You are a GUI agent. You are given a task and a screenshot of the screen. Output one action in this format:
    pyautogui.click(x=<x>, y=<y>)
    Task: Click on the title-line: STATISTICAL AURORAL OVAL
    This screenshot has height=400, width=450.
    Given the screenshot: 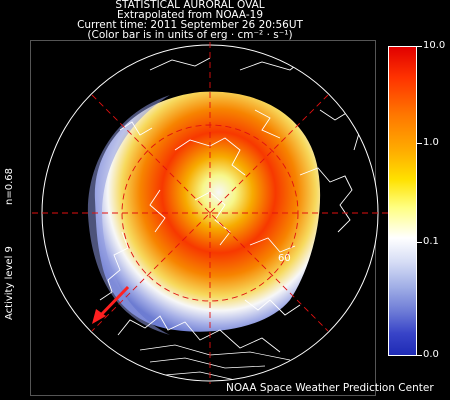 What is the action you would take?
    pyautogui.click(x=190, y=5)
    